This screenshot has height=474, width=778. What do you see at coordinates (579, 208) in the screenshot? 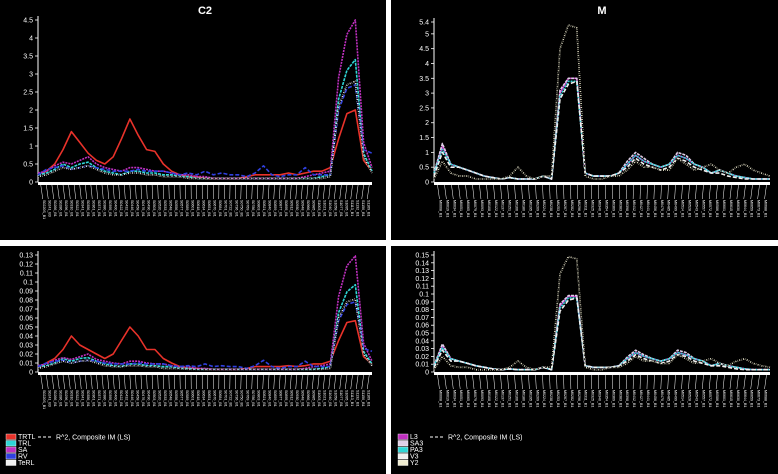
I see `marker-label: M0296_B1` at bounding box center [579, 208].